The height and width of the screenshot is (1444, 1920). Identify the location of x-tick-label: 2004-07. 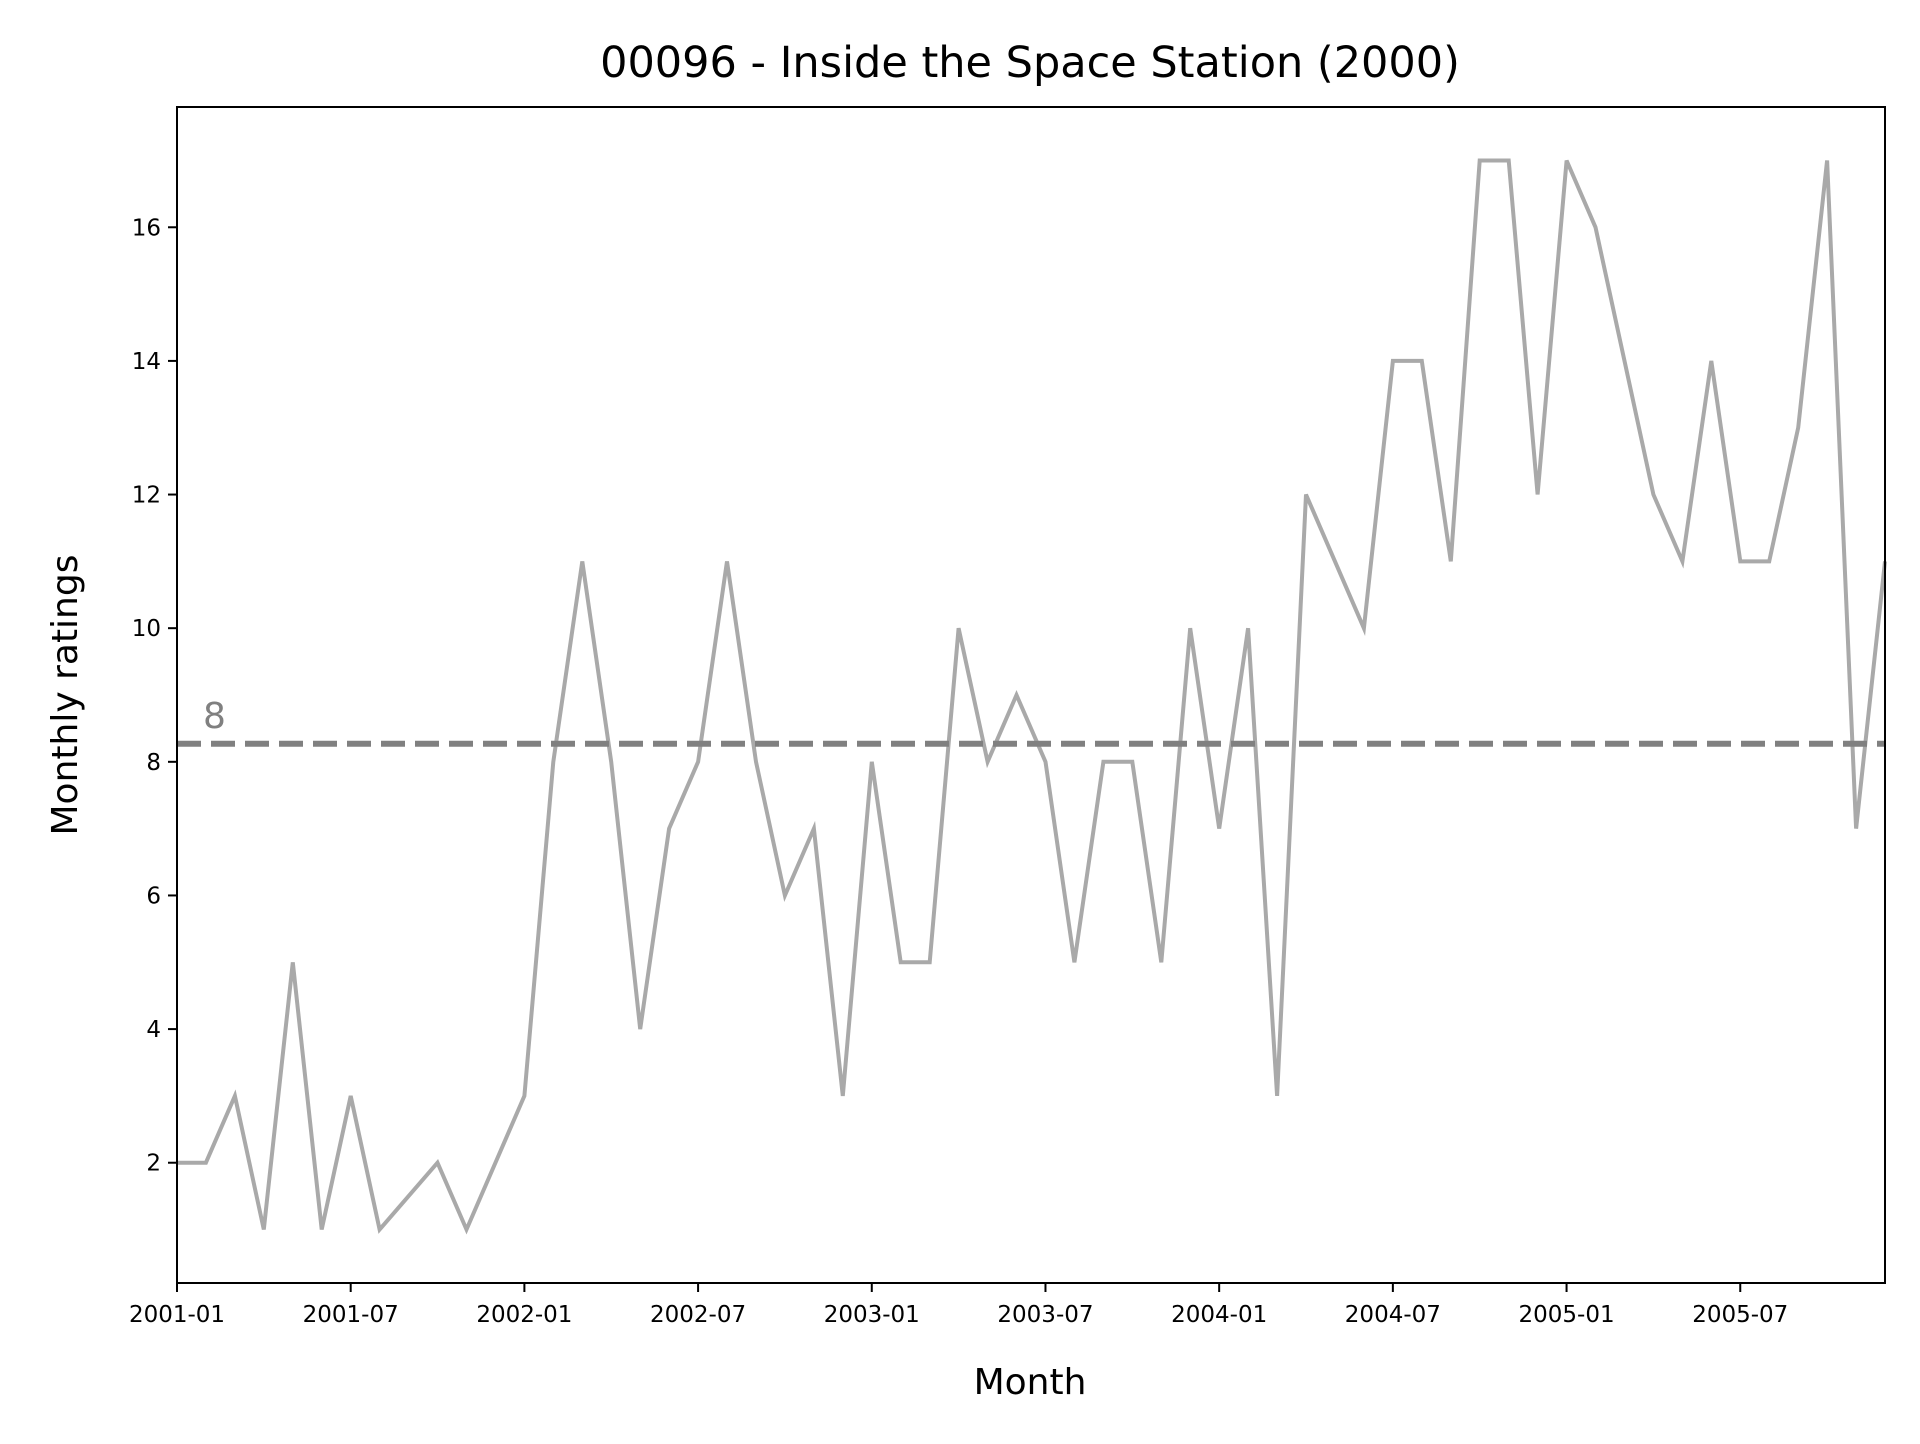
(1393, 1315).